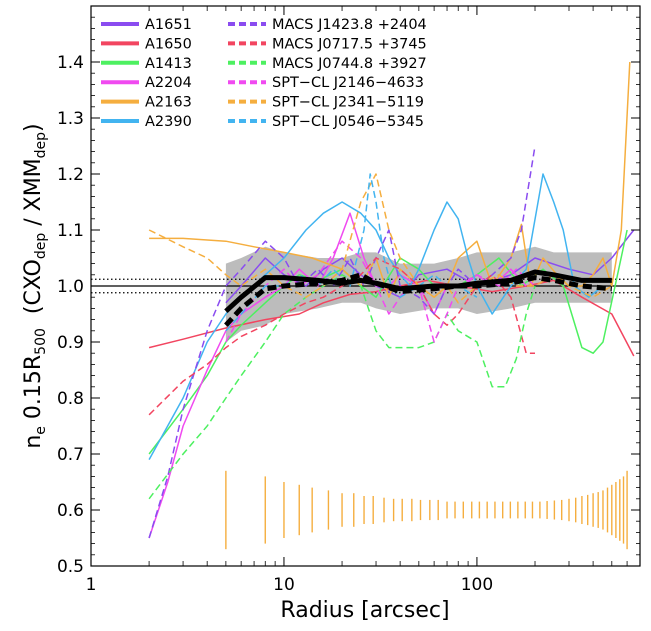  What do you see at coordinates (35, 285) in the screenshot?
I see `y-axis-title: ne 0.15R500 (CXOdep / XMMdep)` at bounding box center [35, 285].